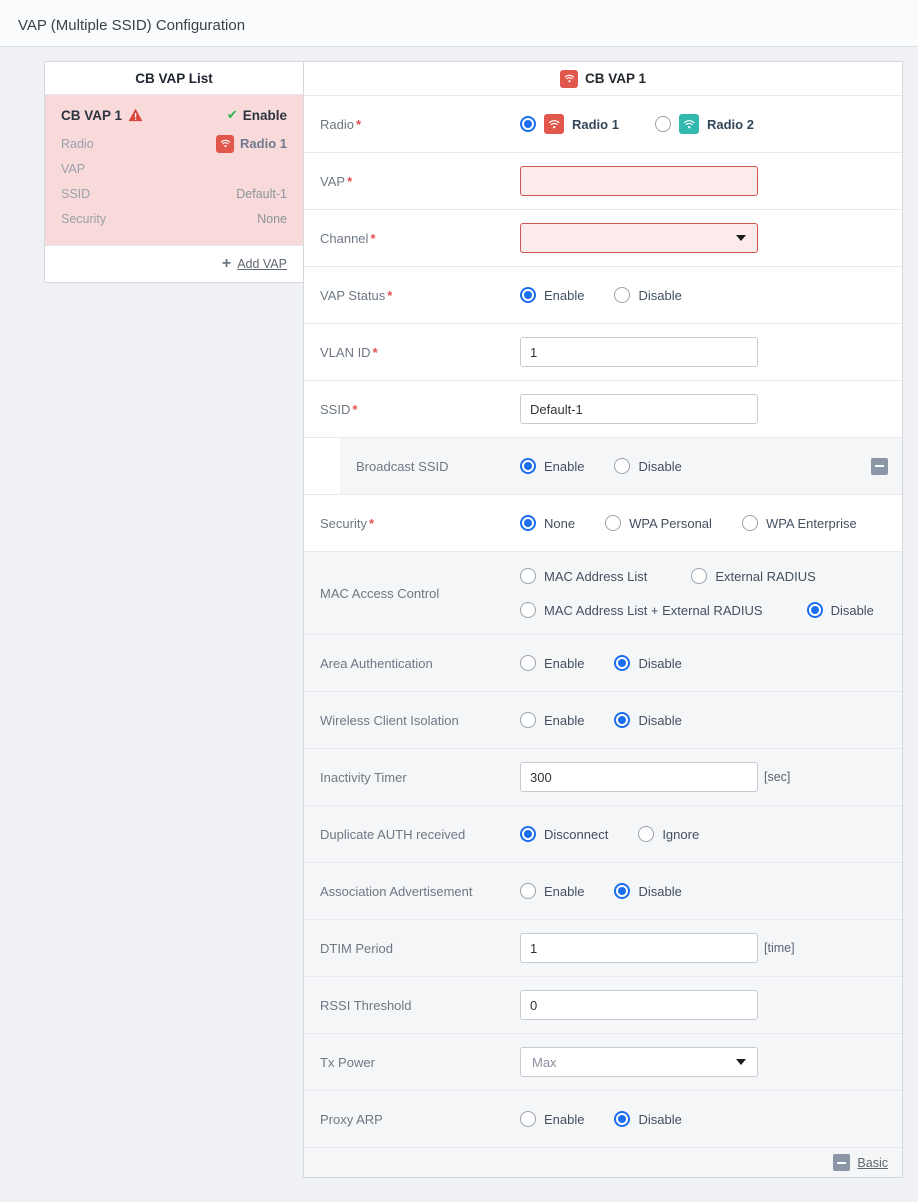 The width and height of the screenshot is (918, 1202). Describe the element at coordinates (639, 948) in the screenshot. I see `dtim-period-input` at that location.